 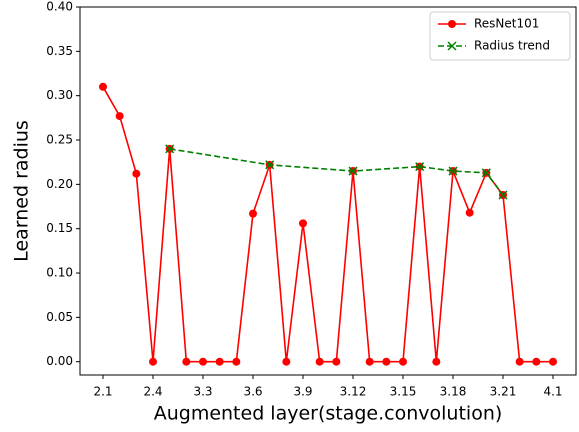 What do you see at coordinates (22, 191) in the screenshot?
I see `y-axis-label: Learned radius` at bounding box center [22, 191].